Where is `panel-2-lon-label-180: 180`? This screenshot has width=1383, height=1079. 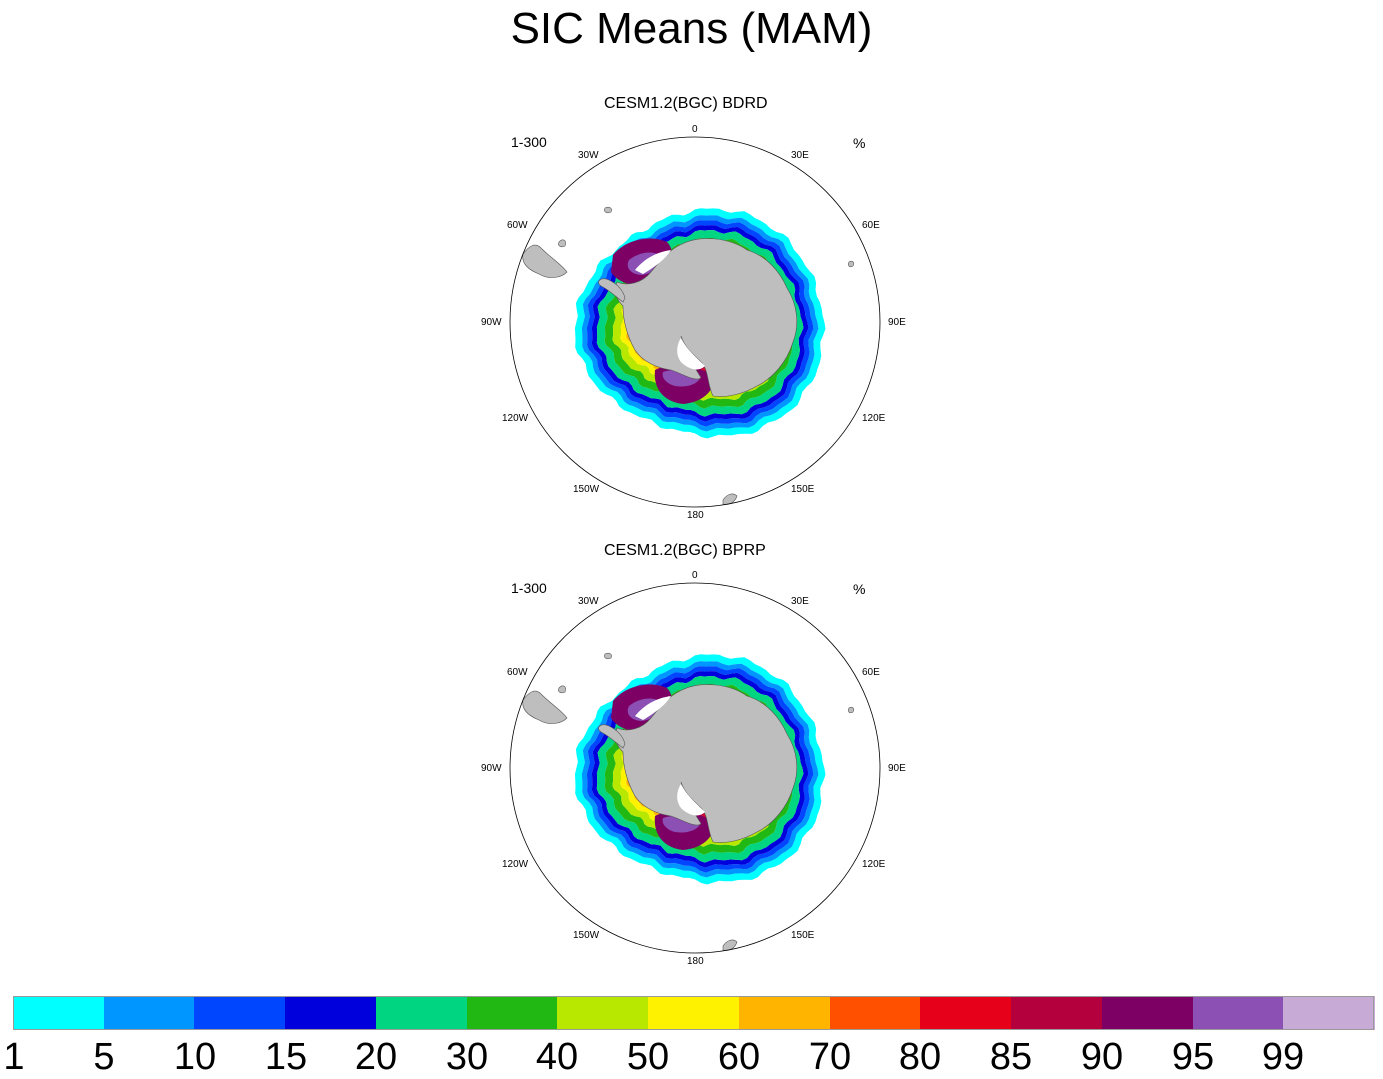 panel-2-lon-label-180: 180 is located at coordinates (695, 961).